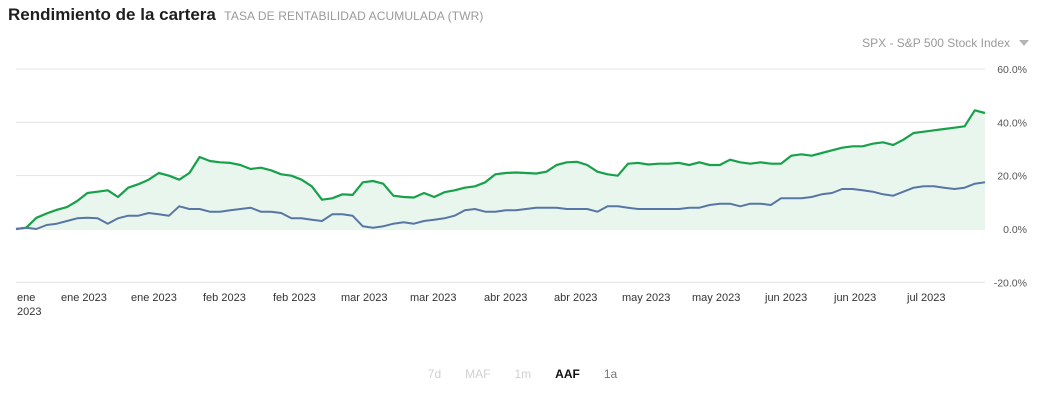 This screenshot has width=1045, height=403. I want to click on y-tick-label: 40.0%, so click(1012, 123).